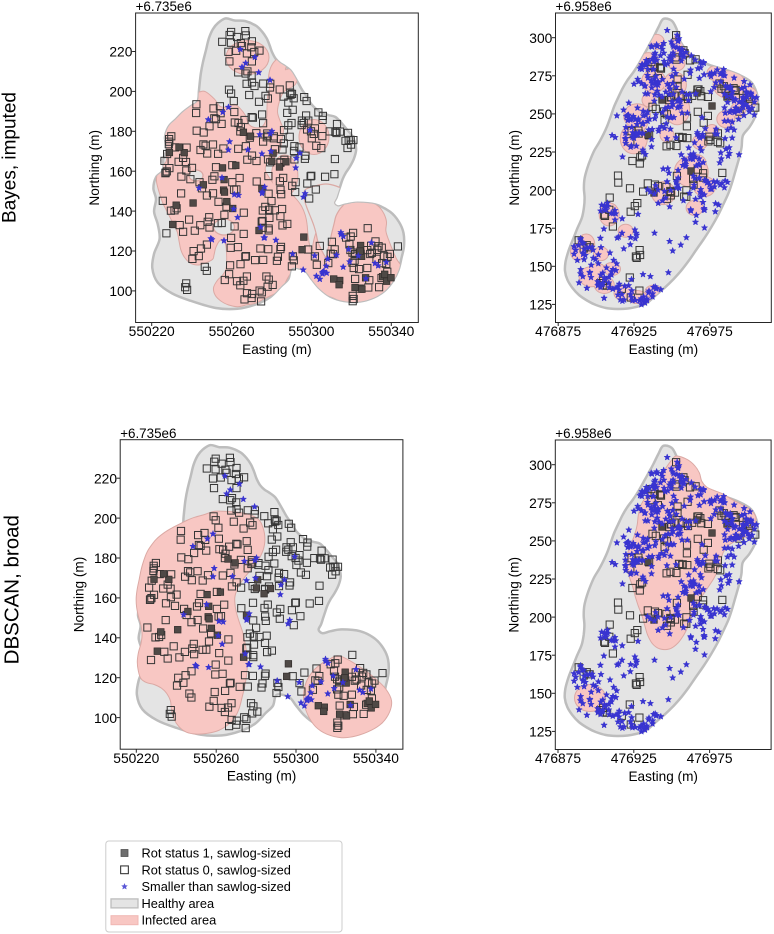  Describe the element at coordinates (216, 869) in the screenshot. I see `svg-text: Rot status 0, sawlog-sized` at that location.